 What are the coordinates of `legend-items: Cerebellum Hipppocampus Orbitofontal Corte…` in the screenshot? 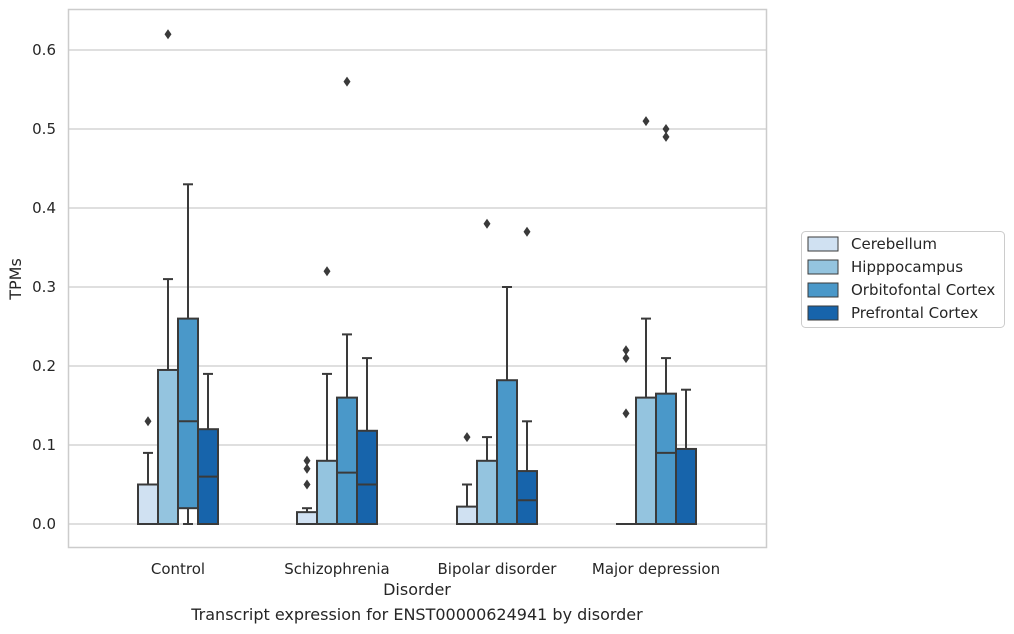 It's located at (901, 278).